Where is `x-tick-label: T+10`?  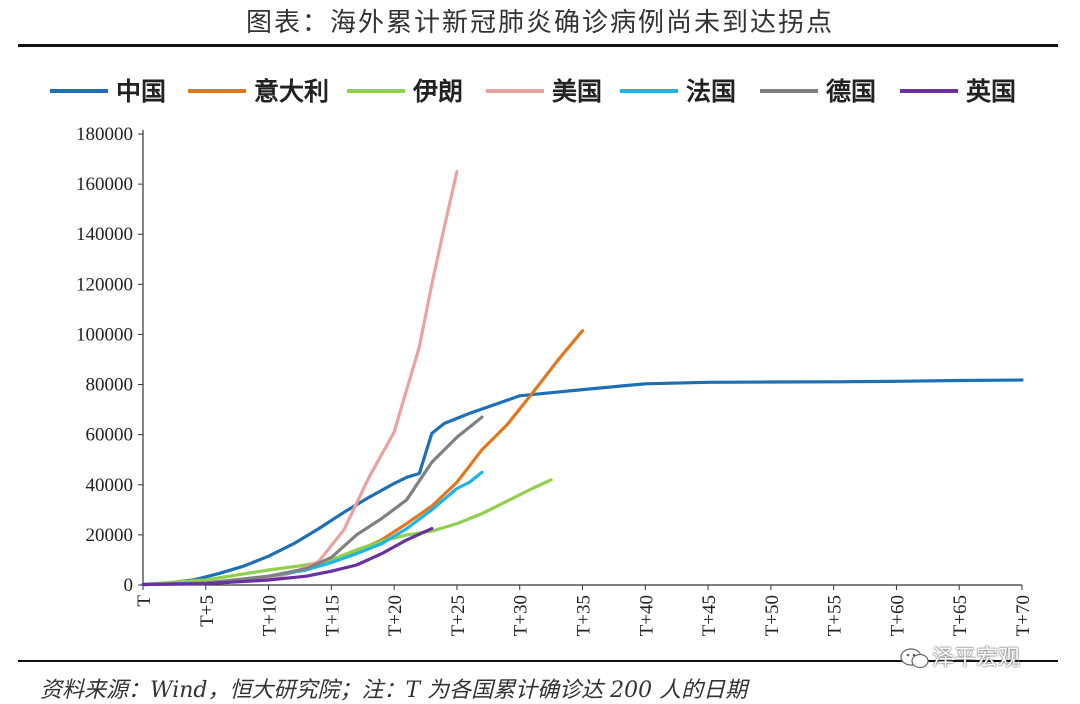 x-tick-label: T+10 is located at coordinates (270, 615).